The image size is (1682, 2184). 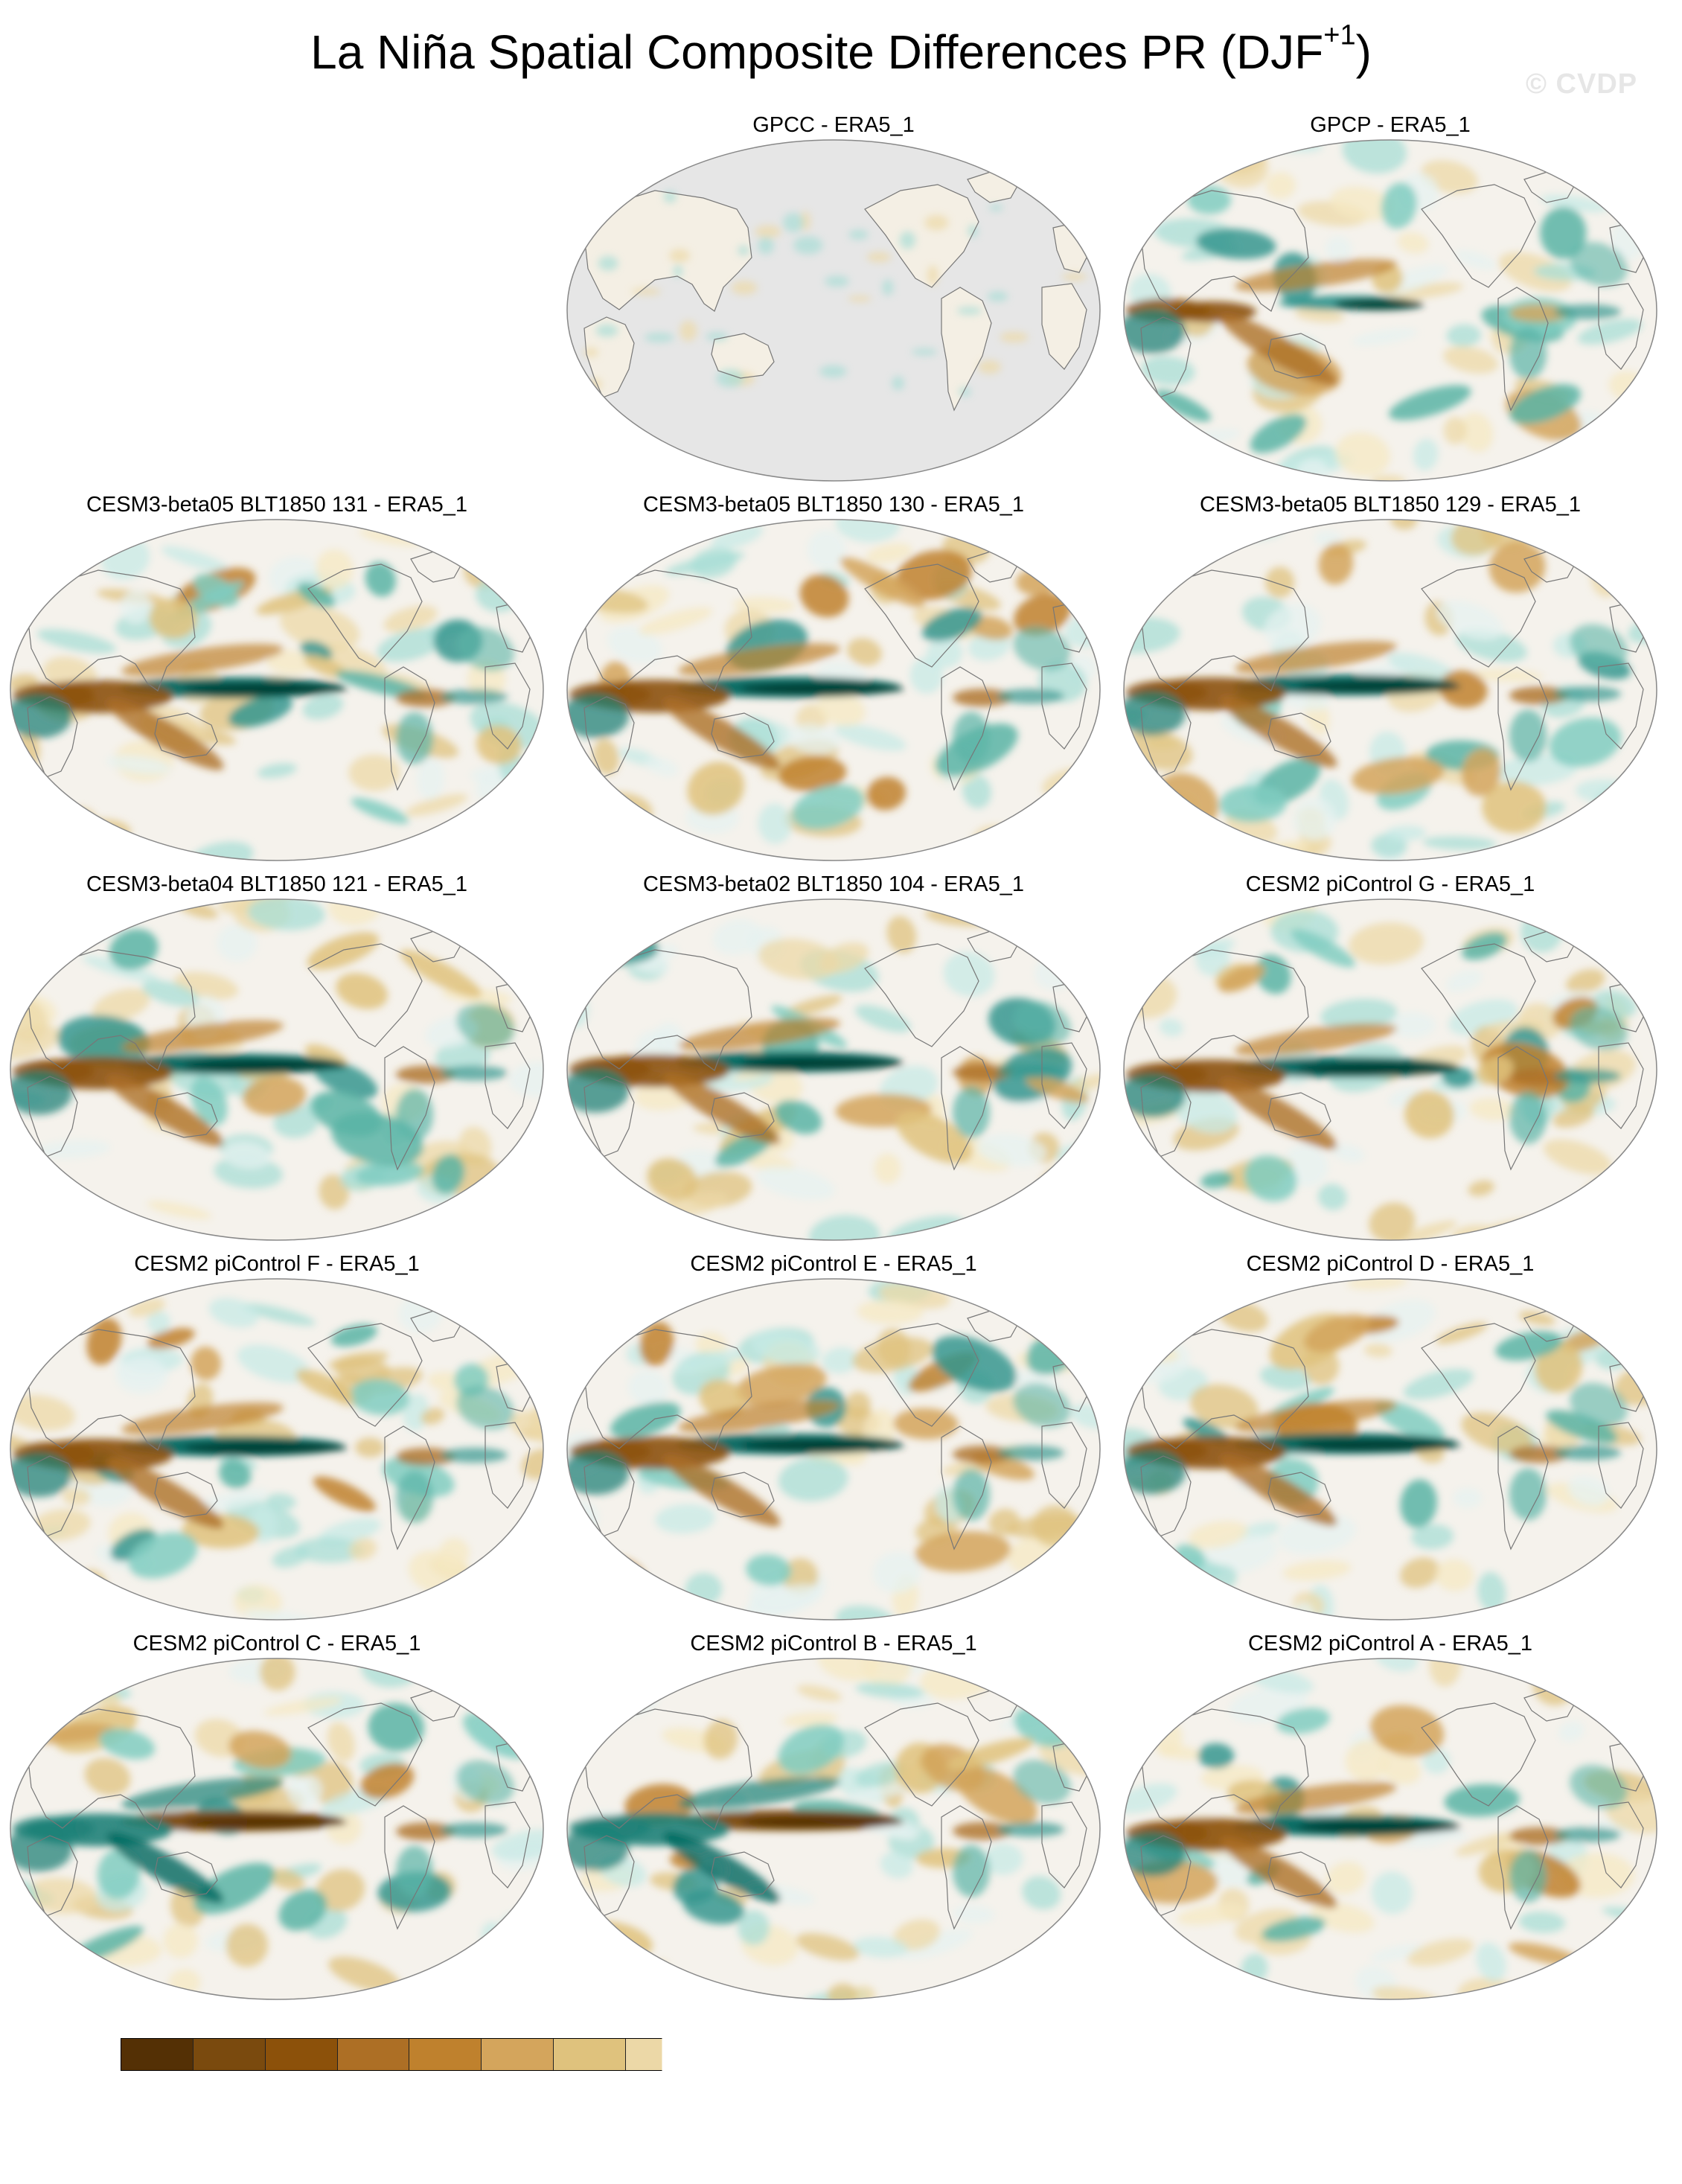 What do you see at coordinates (1202, 2096) in the screenshot?
I see `colorbar-tick-label: 1` at bounding box center [1202, 2096].